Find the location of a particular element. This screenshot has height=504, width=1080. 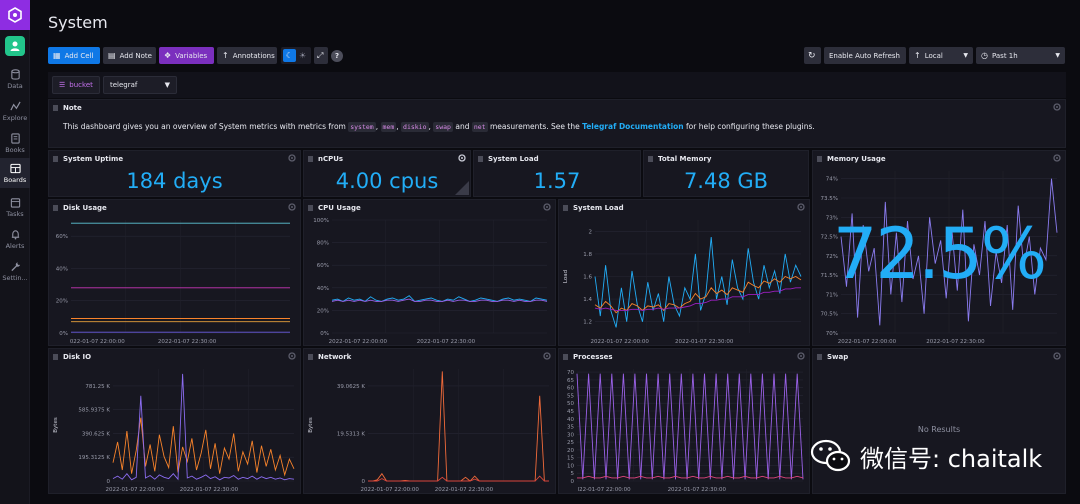

bucket-dropdown: telegraf ▼ is located at coordinates (140, 85).